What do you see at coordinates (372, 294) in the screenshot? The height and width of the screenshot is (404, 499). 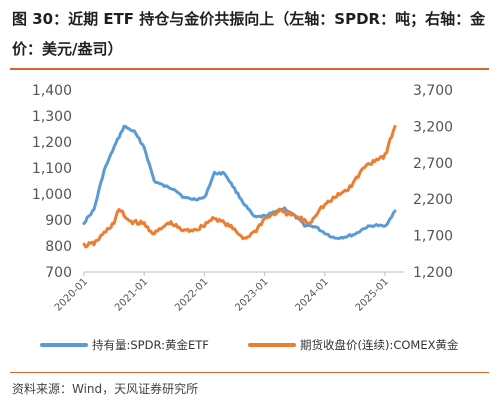 I see `x-tick-label: 2025-01` at bounding box center [372, 294].